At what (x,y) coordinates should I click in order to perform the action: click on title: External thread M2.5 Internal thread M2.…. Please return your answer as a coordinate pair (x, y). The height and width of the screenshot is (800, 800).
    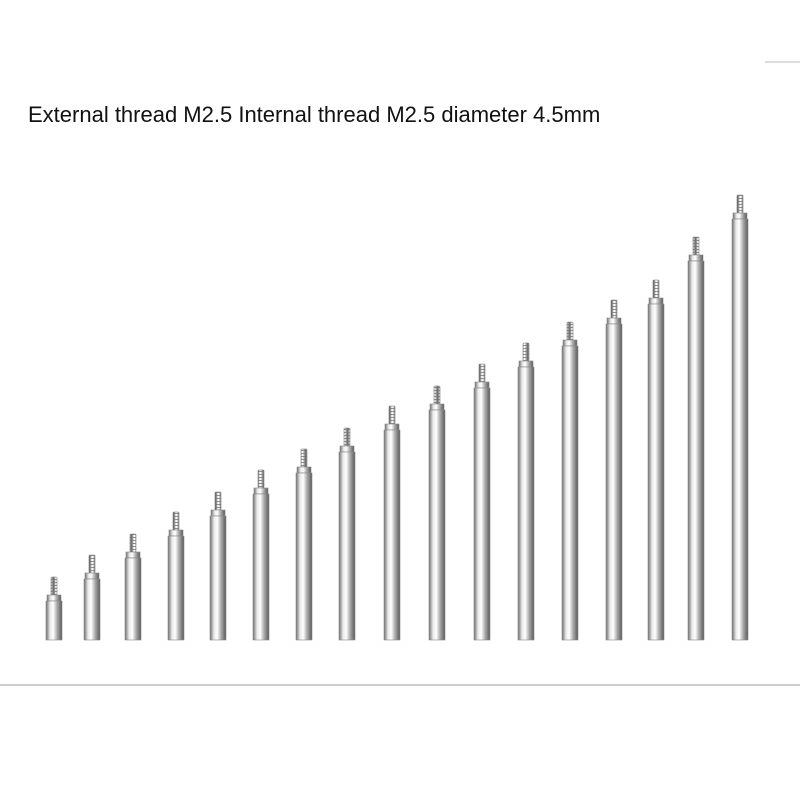
    Looking at the image, I should click on (314, 114).